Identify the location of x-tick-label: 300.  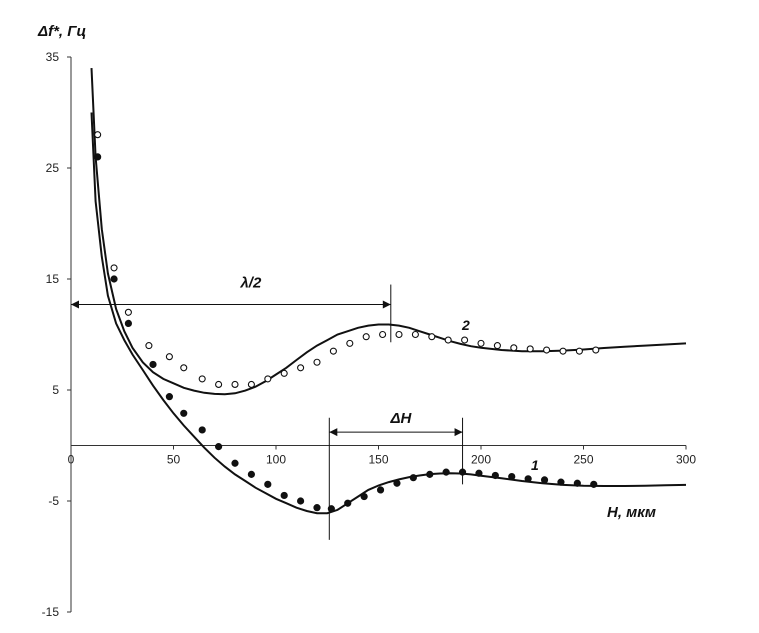
(686, 460).